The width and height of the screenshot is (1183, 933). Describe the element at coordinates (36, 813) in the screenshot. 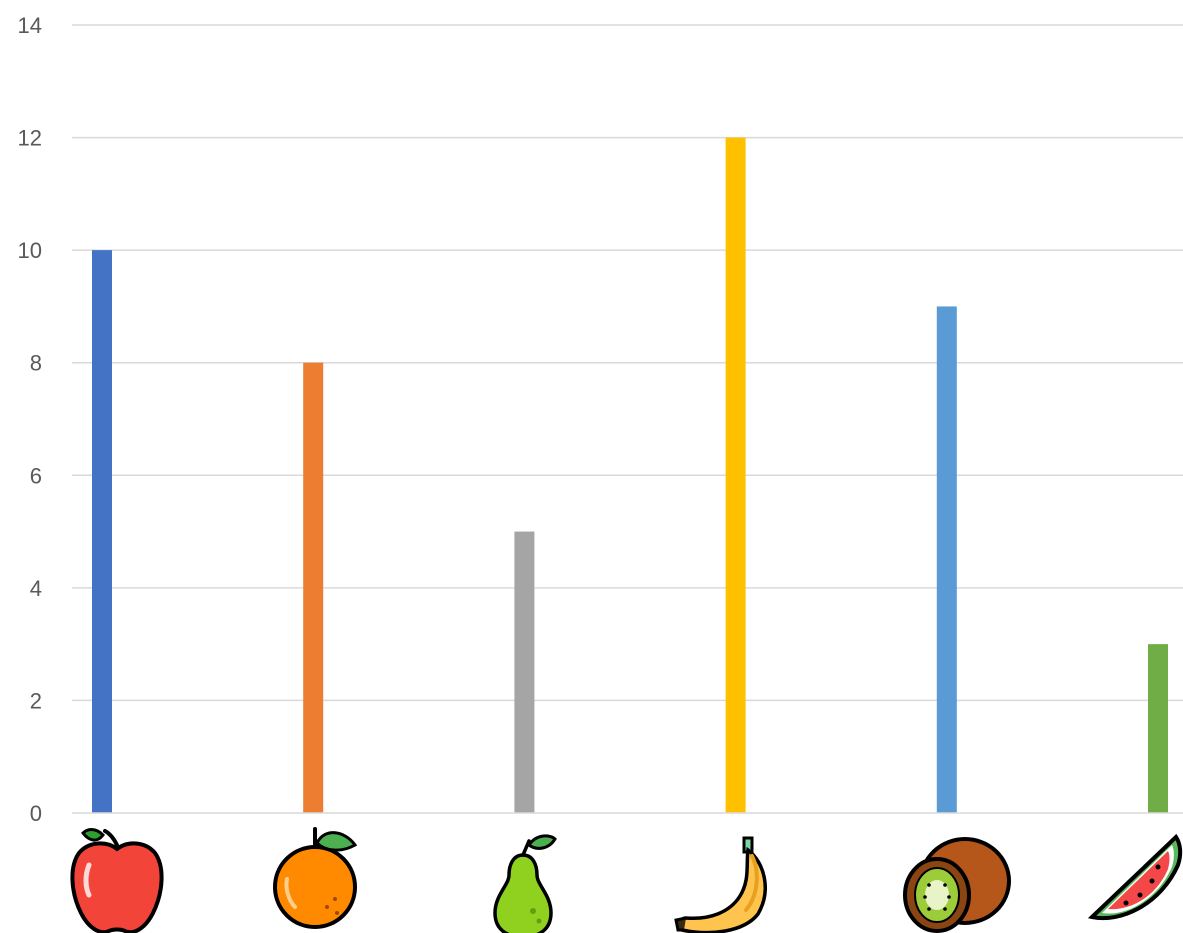

I see `y-tick-label: 0` at that location.